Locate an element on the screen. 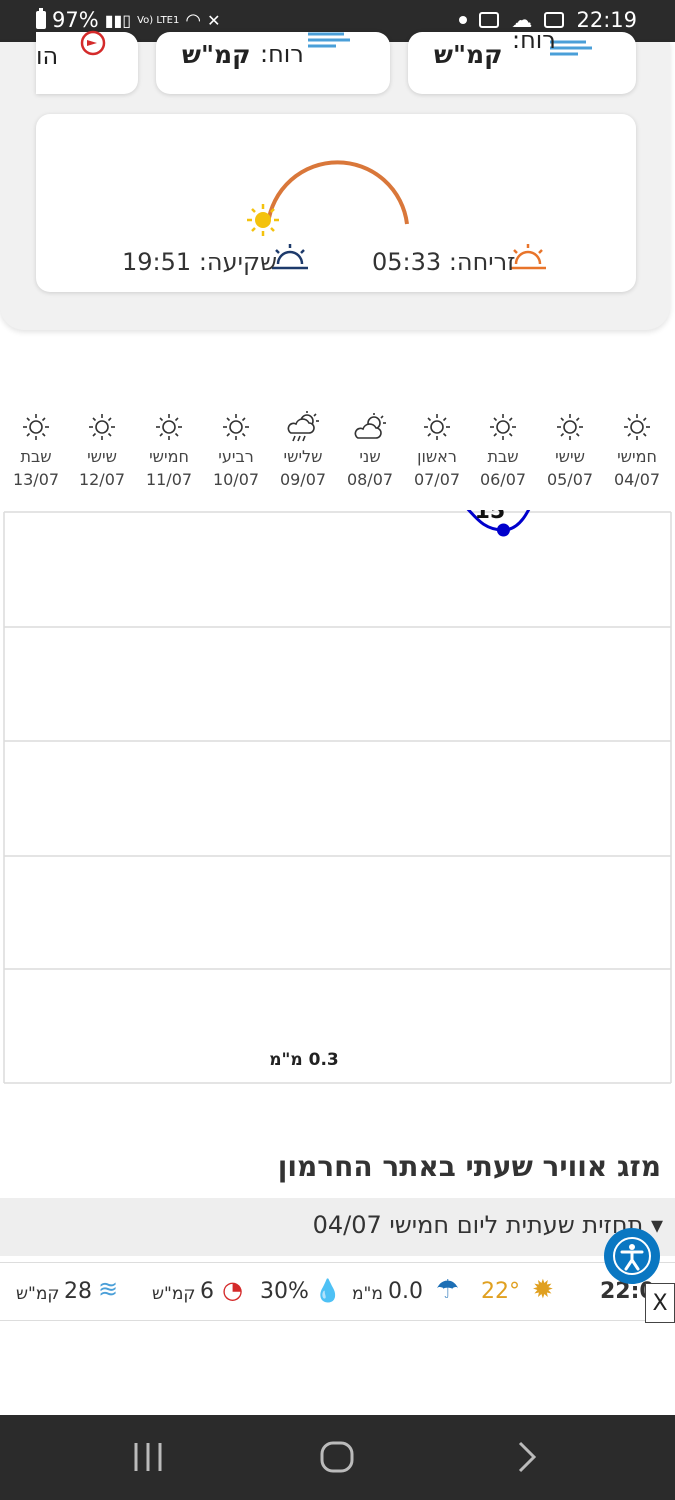 Image resolution: width=675 pixels, height=1500 pixels. cloud-icon: ☁ is located at coordinates (522, 20).